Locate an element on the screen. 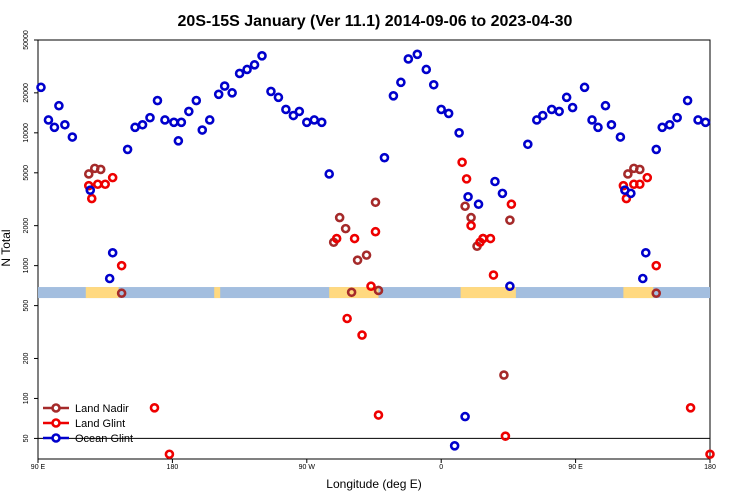 The height and width of the screenshot is (500, 750). legend-label: Ocean Glint is located at coordinates (104, 439).